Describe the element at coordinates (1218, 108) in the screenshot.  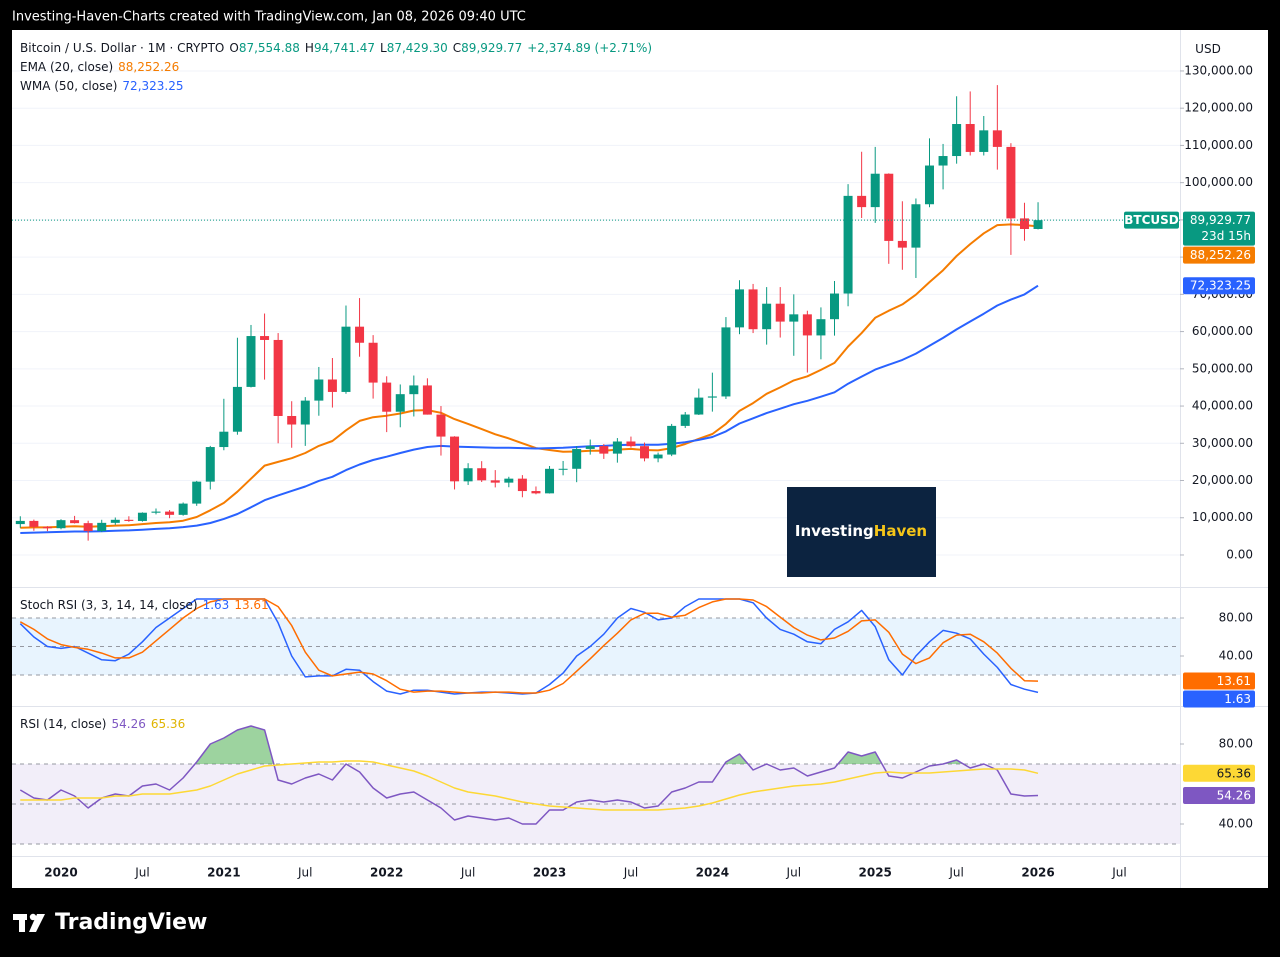
I see `y-tick-label: 120,000.00` at that location.